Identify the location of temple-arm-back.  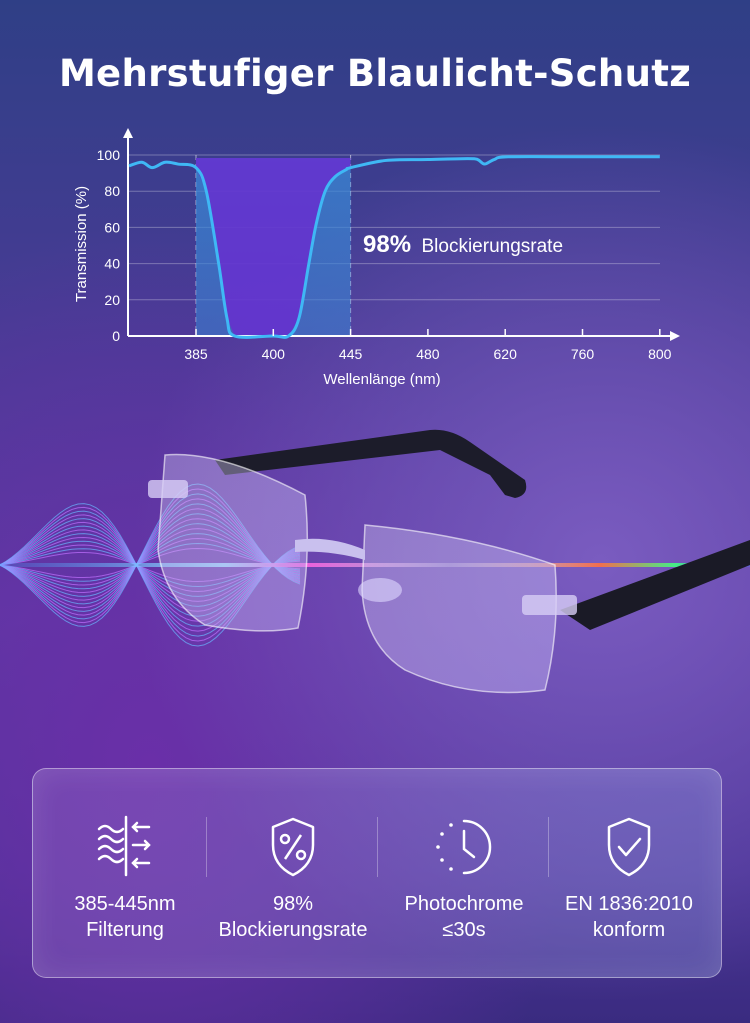
(371, 463).